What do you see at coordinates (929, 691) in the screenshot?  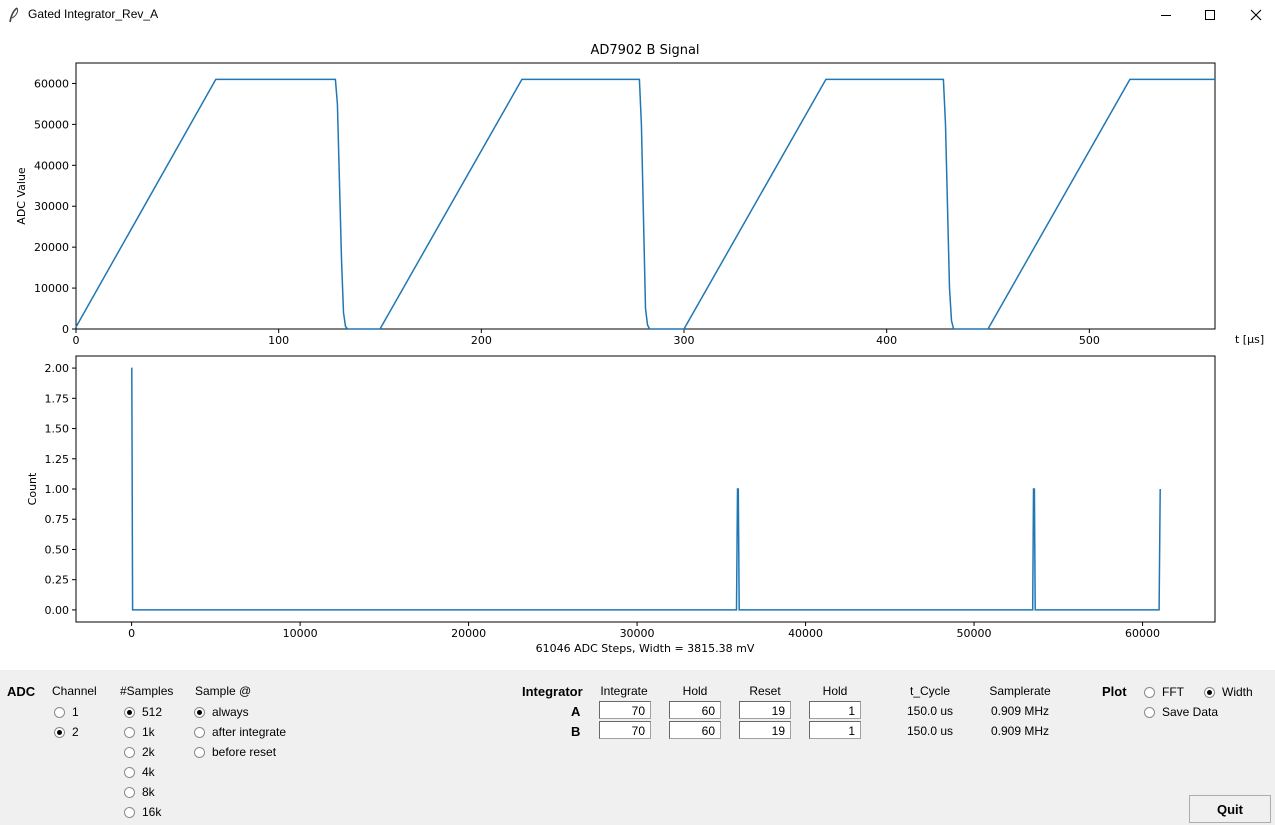 I see `t-cycle-header: t_Cycle` at bounding box center [929, 691].